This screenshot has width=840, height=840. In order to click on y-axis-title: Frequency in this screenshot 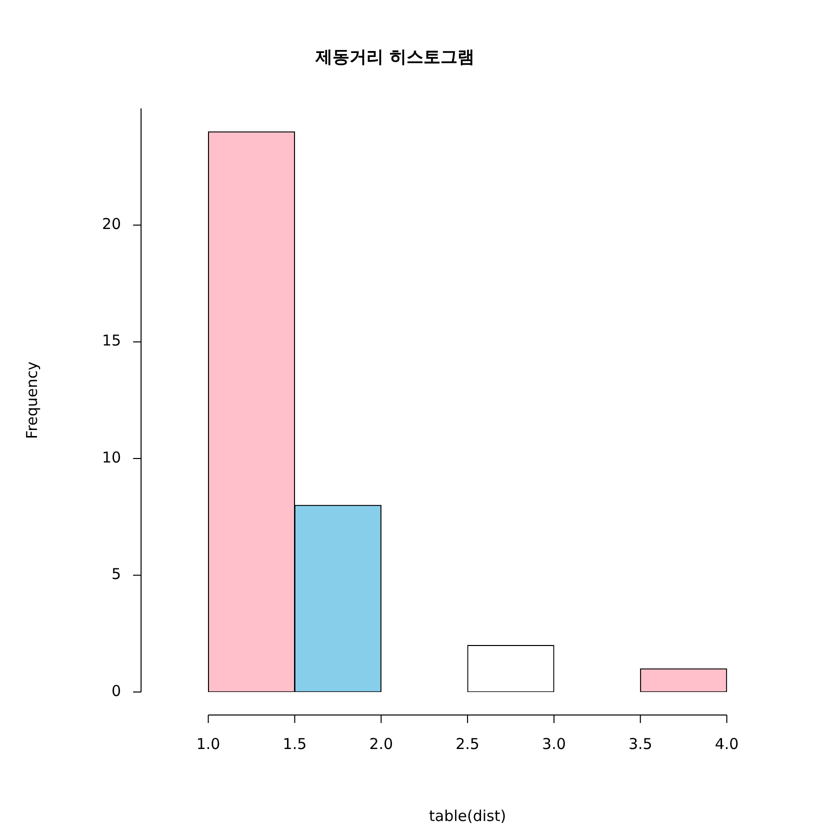, I will do `click(31, 400)`.